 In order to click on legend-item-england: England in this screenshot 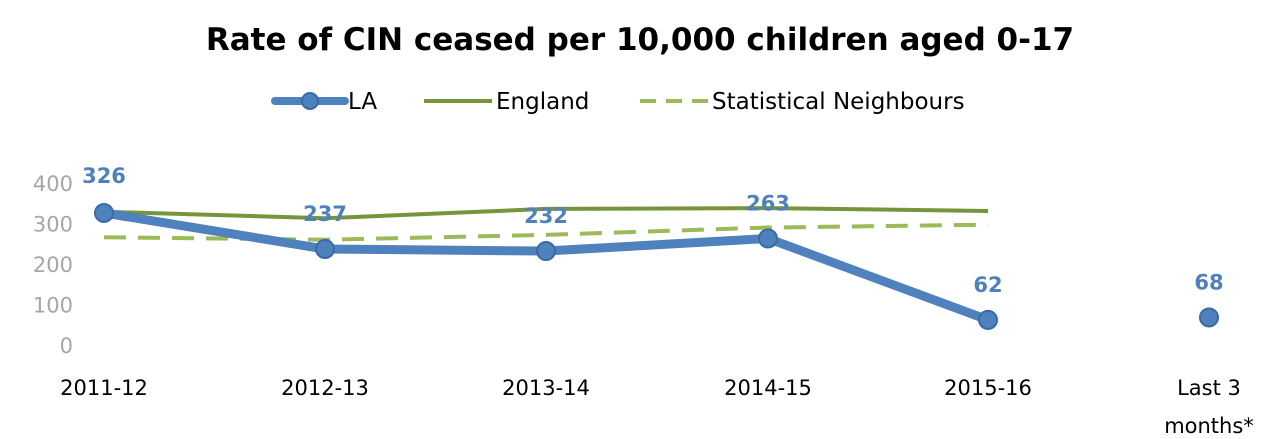, I will do `click(506, 102)`.